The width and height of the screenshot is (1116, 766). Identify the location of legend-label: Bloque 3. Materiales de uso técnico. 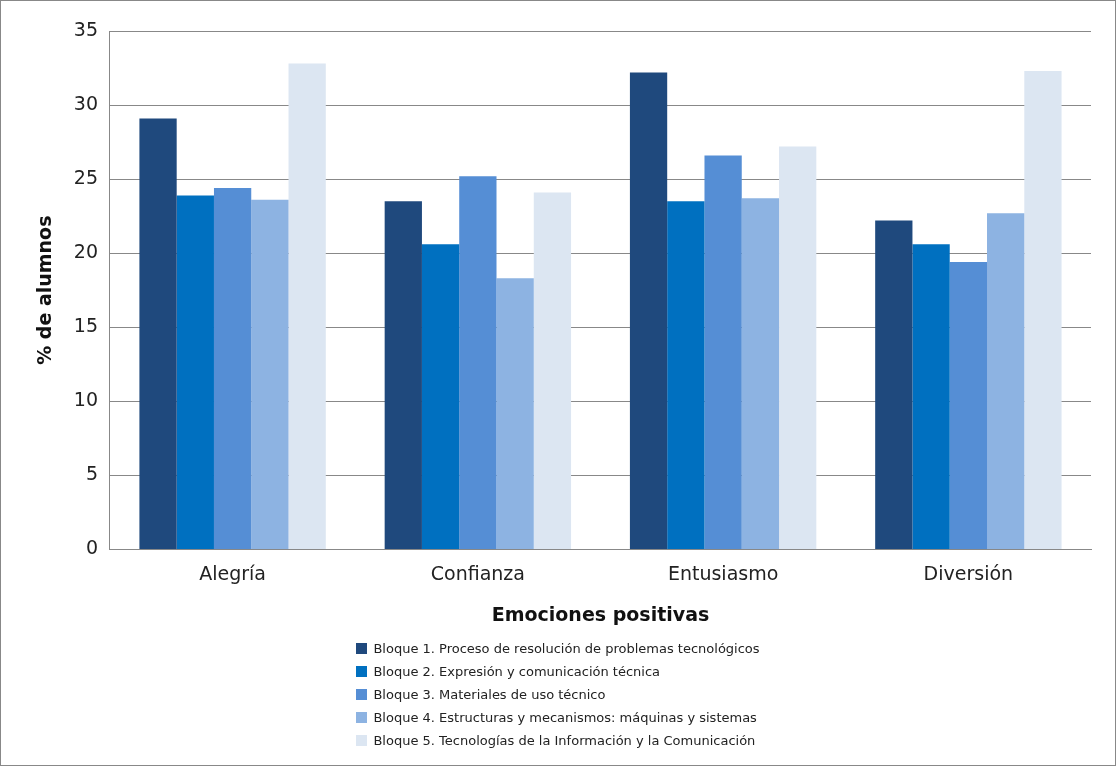
(489, 694).